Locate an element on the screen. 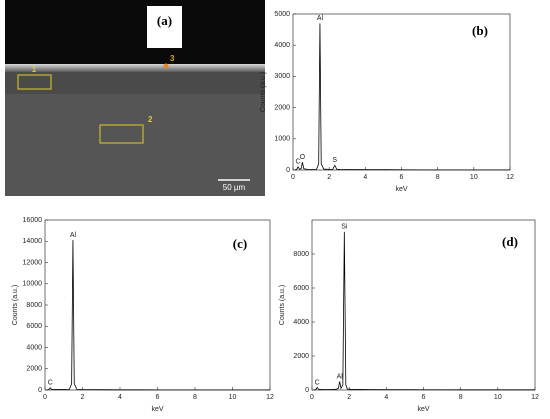 The height and width of the screenshot is (419, 550). sem-background is located at coordinates (135, 33).